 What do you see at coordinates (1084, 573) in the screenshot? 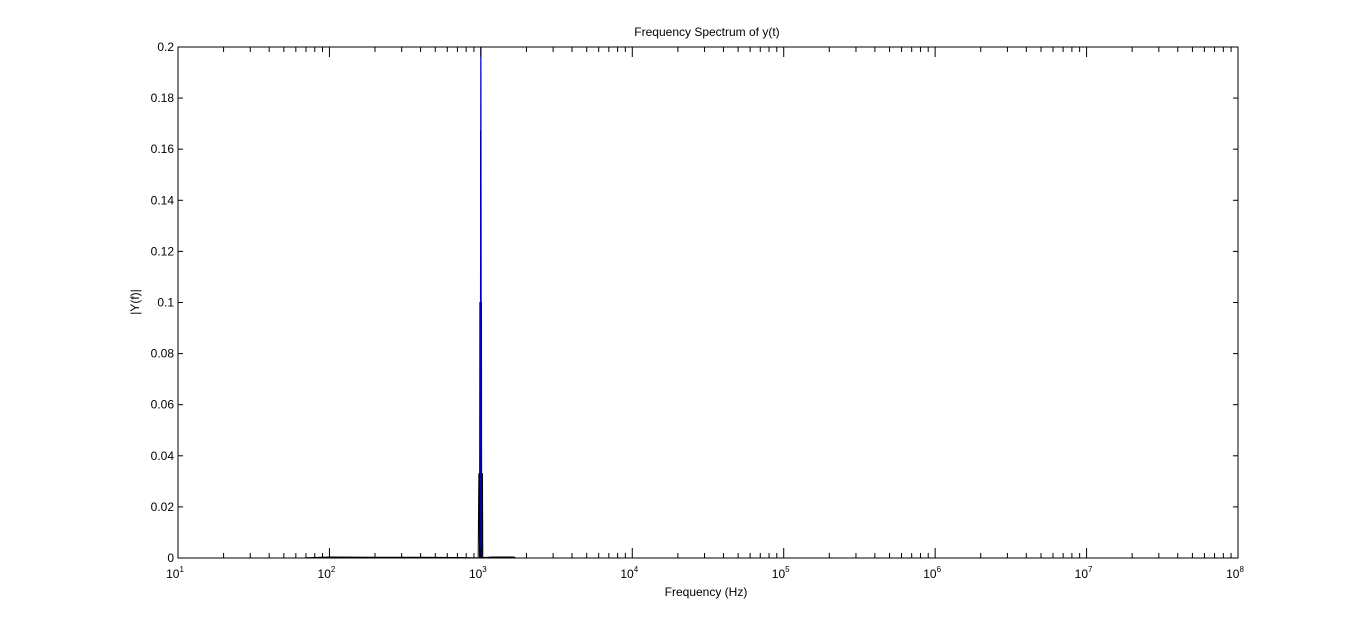
I see `x-tick-label: 10⁷` at bounding box center [1084, 573].